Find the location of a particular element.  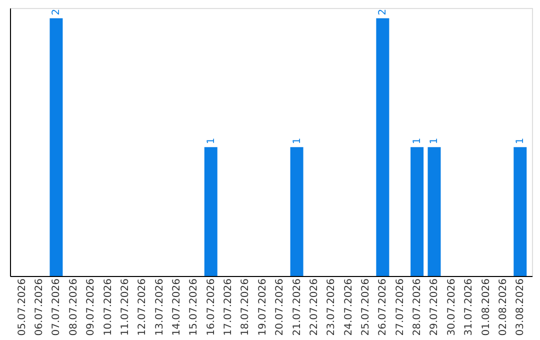

x-tick-label: 22.07.2026 is located at coordinates (314, 307).